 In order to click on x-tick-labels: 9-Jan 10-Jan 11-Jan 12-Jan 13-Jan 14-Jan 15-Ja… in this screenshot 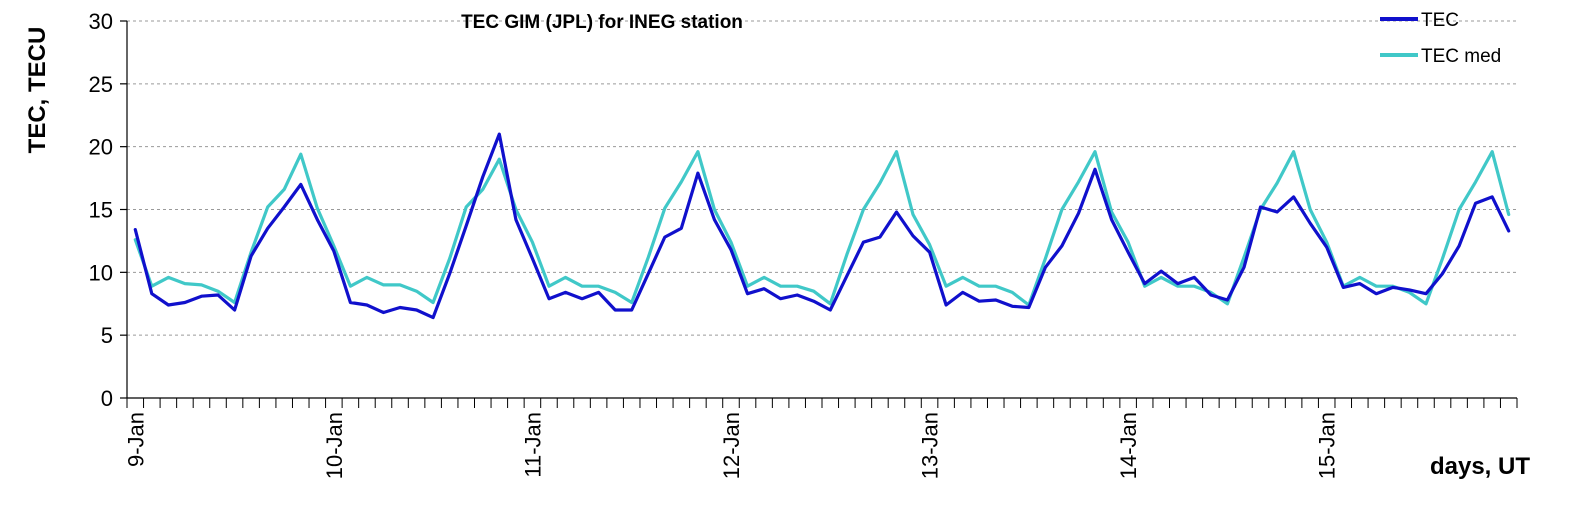, I will do `click(731, 445)`.